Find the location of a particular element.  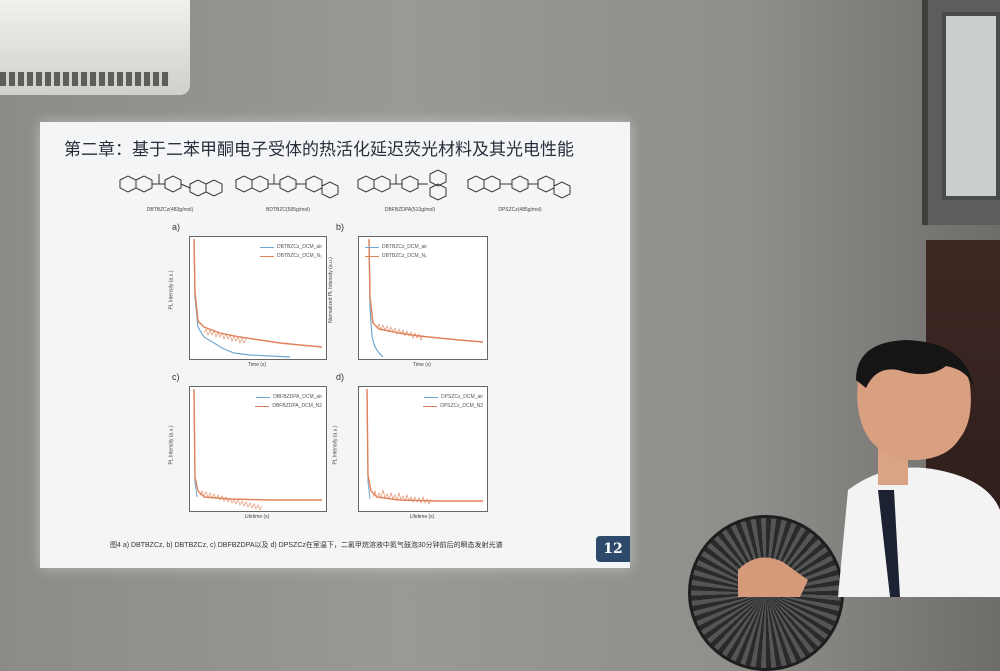

plot-area: DBFBZDPA_DCM_air DBFBZDPA_DCM_N2 is located at coordinates (258, 449).